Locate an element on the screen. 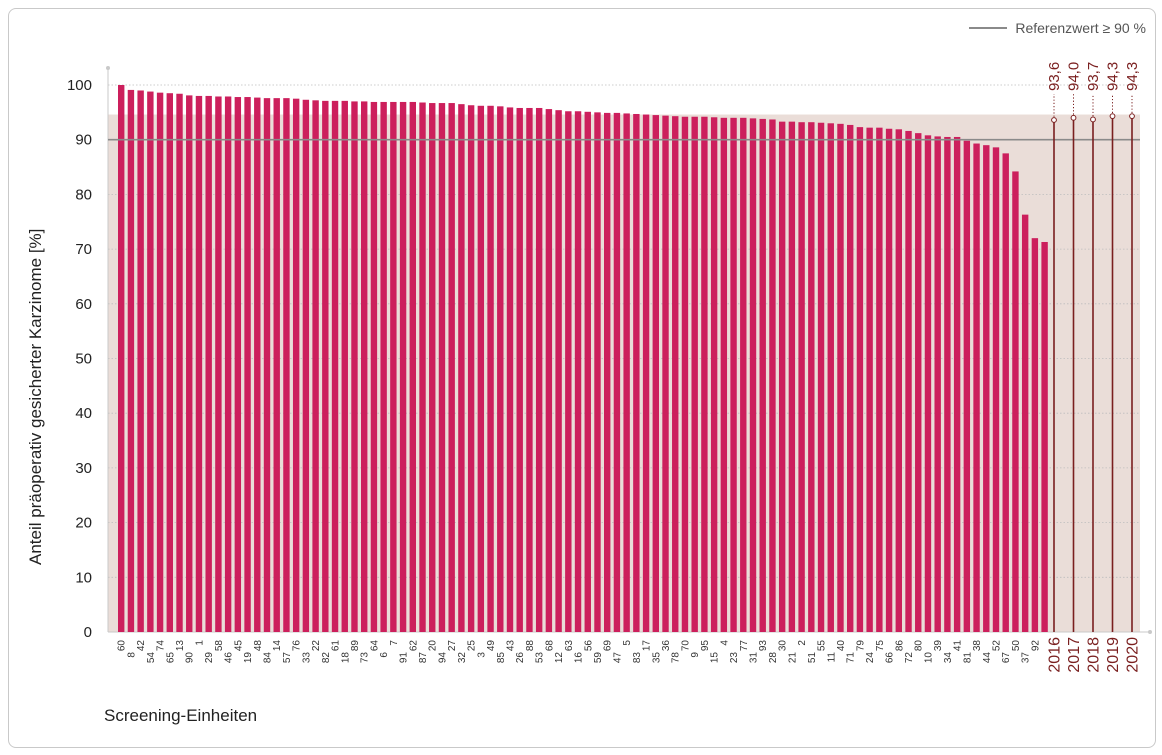  year-label: 2020 is located at coordinates (1133, 655).